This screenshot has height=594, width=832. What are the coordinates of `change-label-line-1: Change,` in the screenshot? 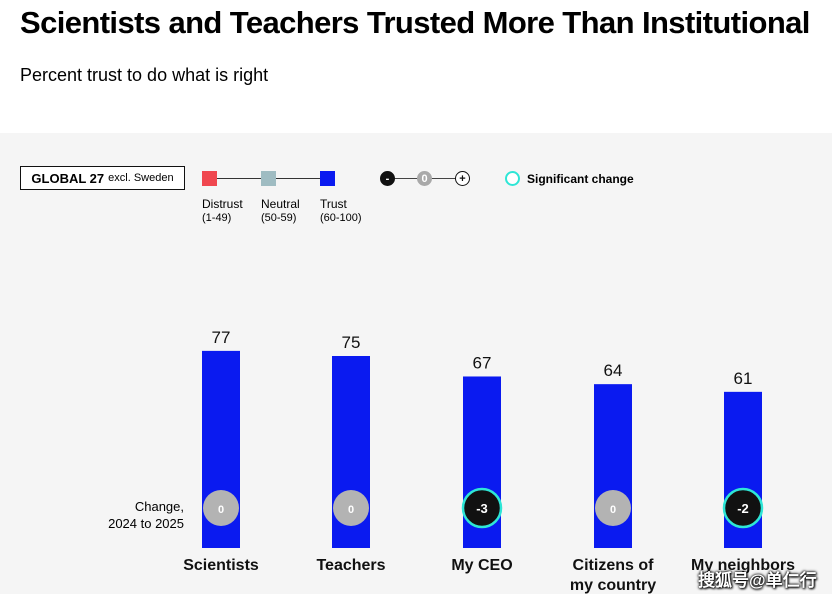 It's located at (159, 506).